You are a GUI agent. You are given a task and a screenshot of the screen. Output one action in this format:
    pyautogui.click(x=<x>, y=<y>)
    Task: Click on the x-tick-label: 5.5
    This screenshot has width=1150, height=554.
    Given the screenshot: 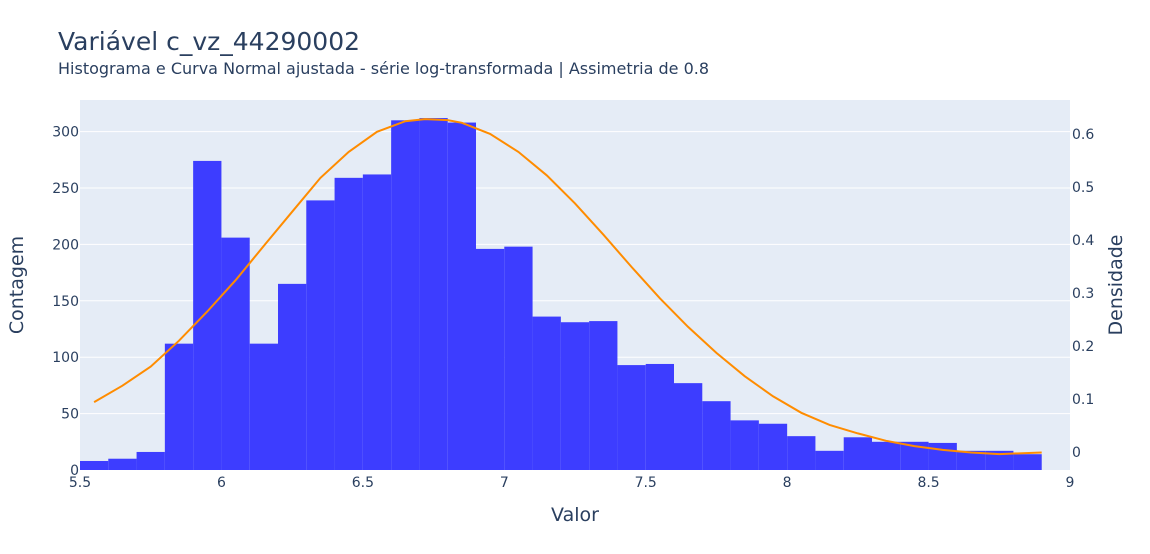 What is the action you would take?
    pyautogui.click(x=80, y=483)
    